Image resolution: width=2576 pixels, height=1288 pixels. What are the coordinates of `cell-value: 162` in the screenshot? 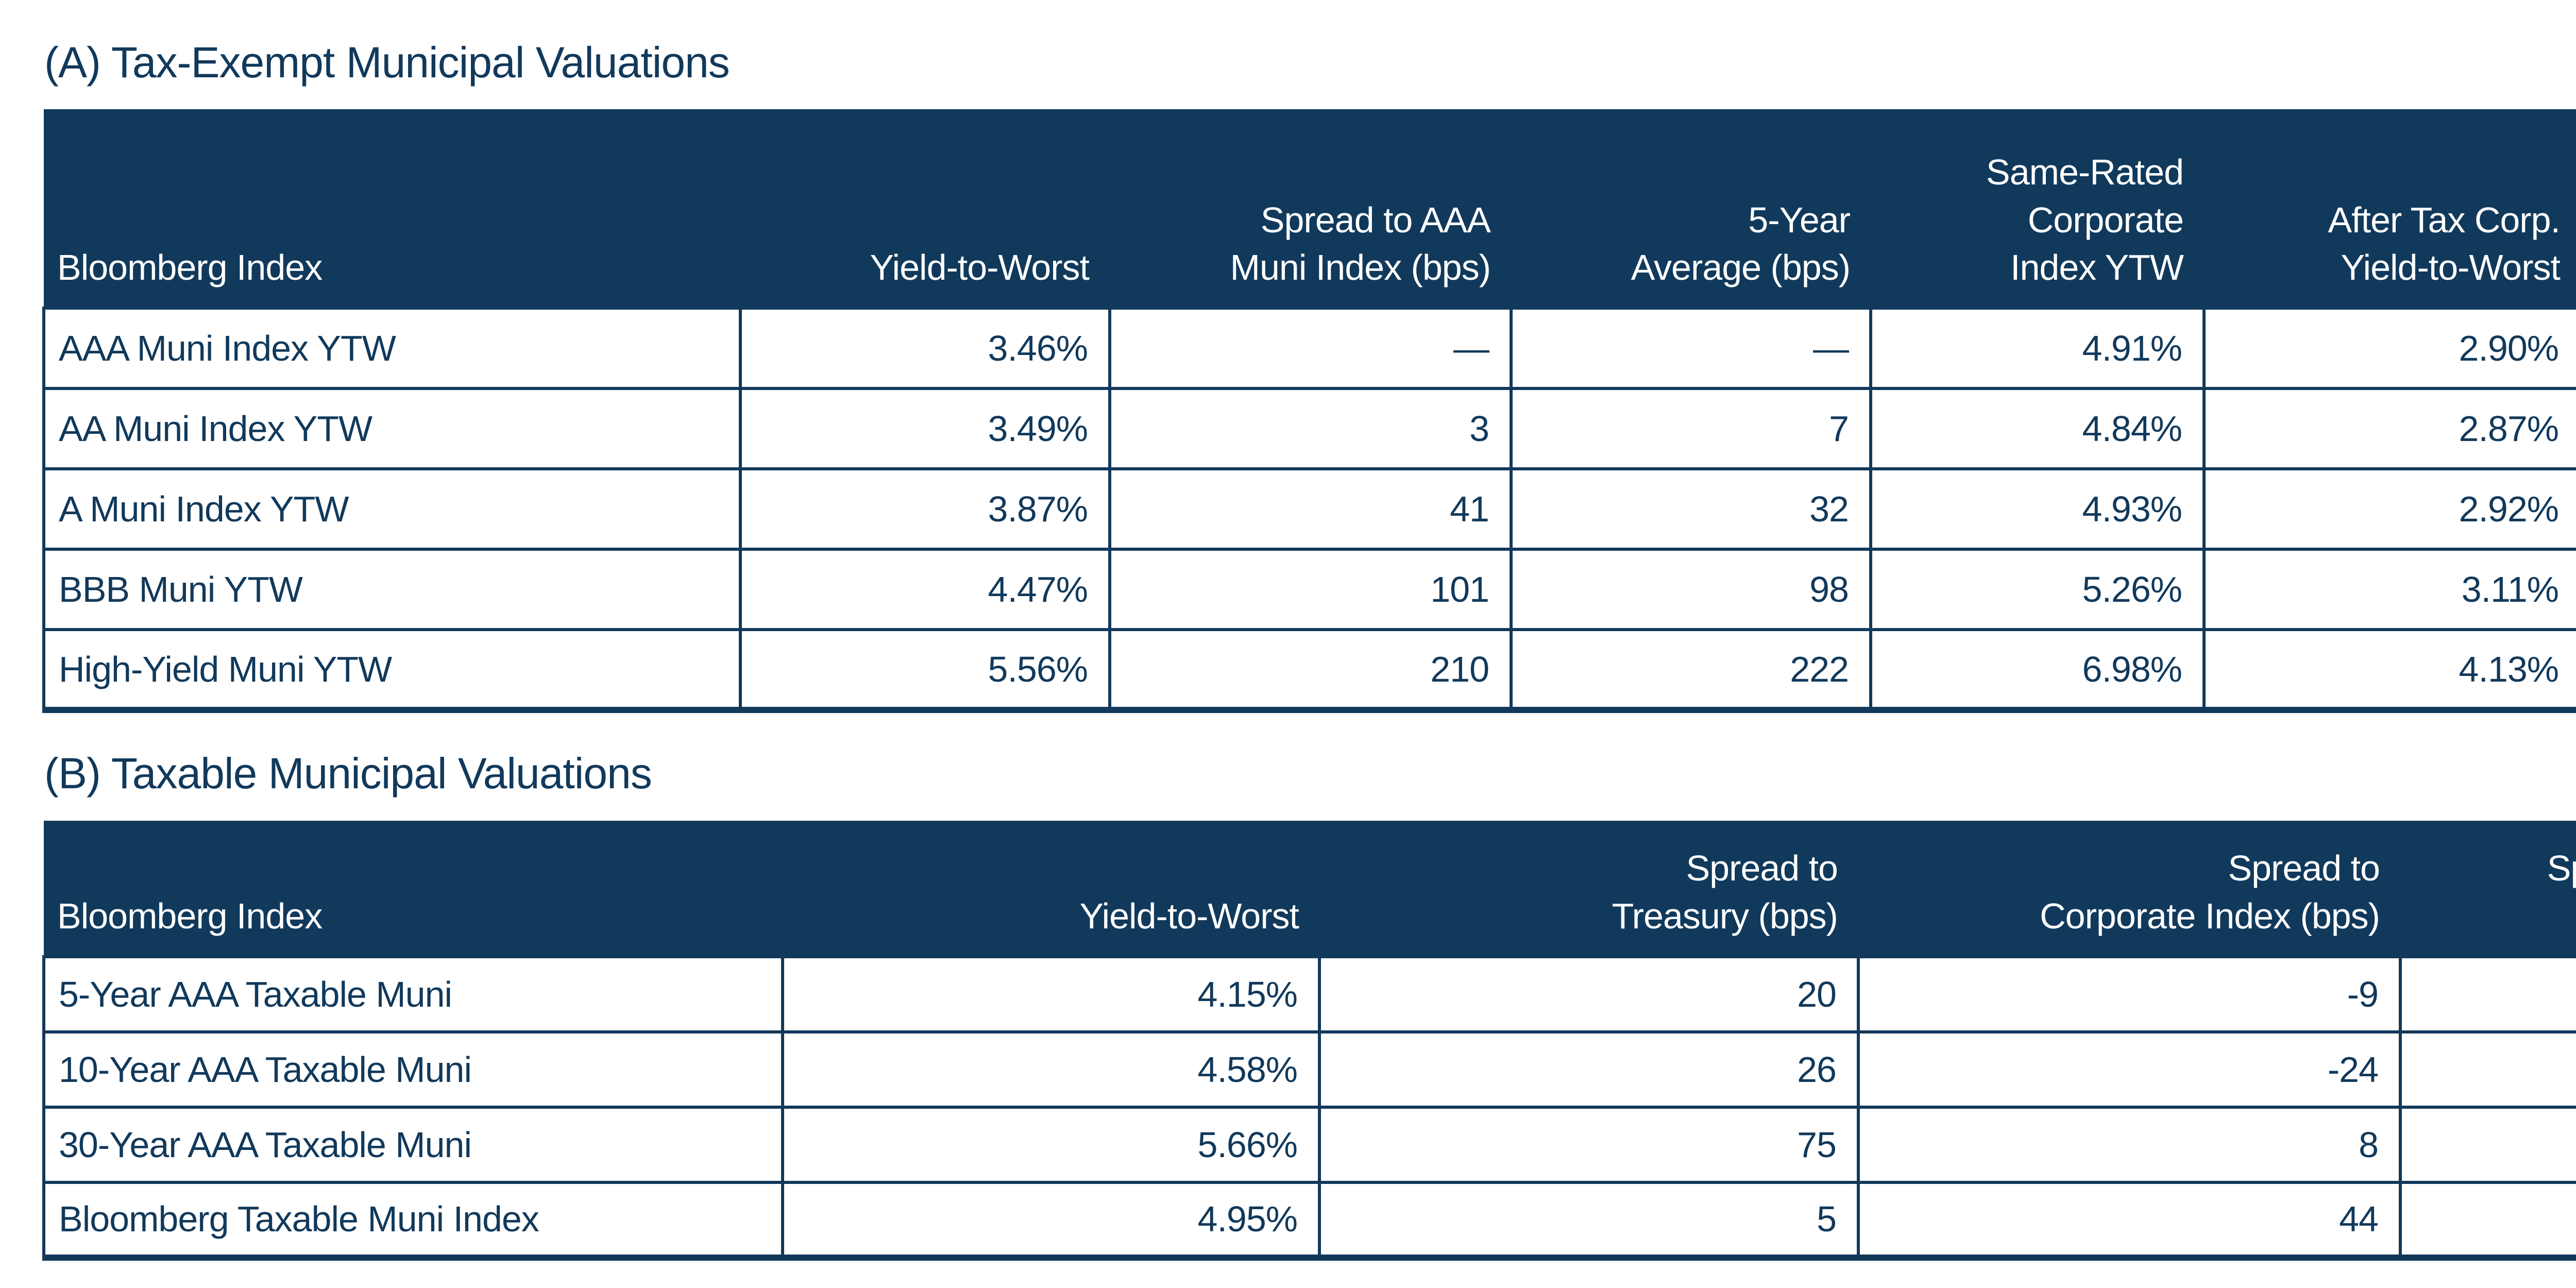 It's located at (2488, 994).